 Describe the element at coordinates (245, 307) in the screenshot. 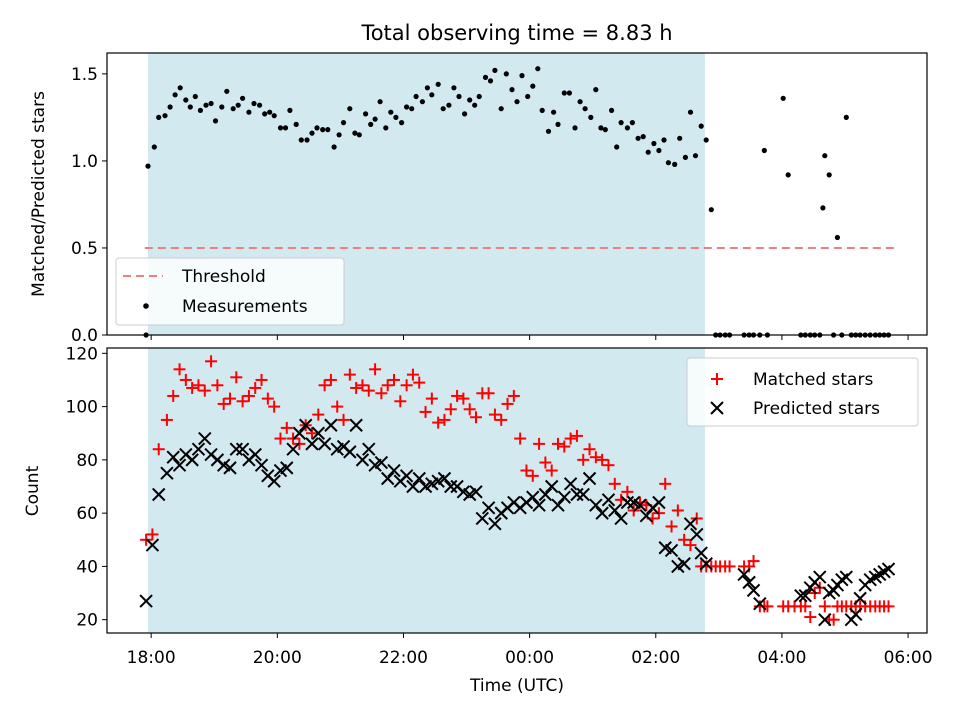

I see `legend-measurements-label: Measurements` at that location.